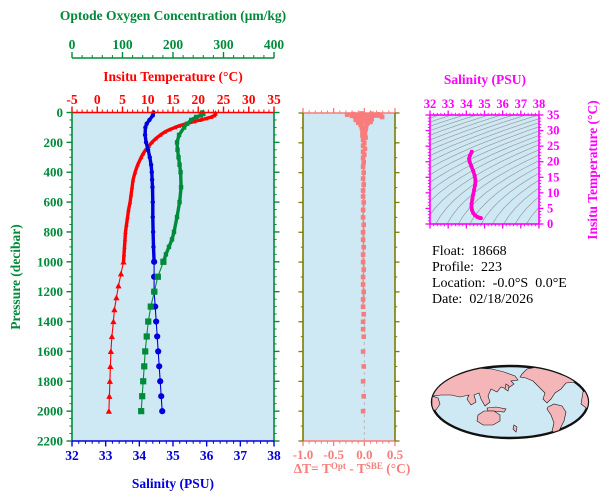  Describe the element at coordinates (50, 291) in the screenshot. I see `svg-text: 1200` at that location.